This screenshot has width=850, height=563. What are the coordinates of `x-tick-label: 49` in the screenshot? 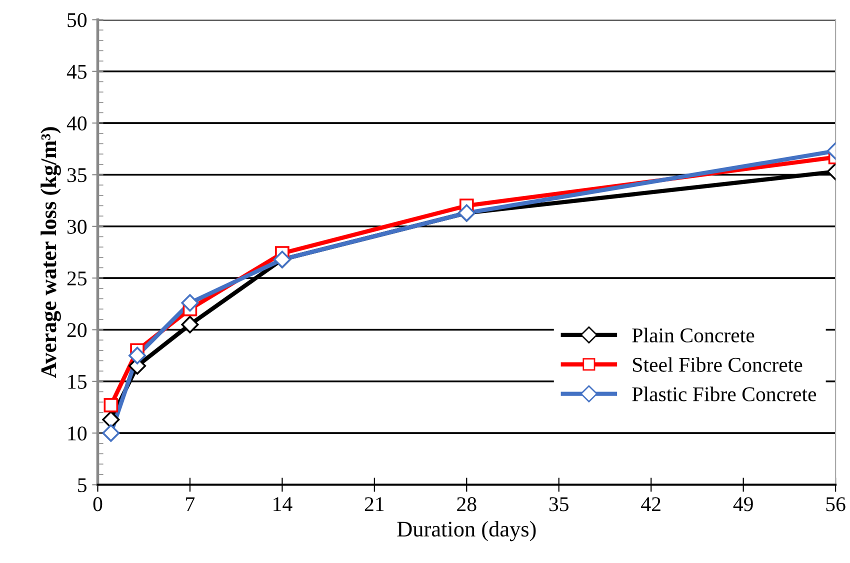 It's located at (743, 504).